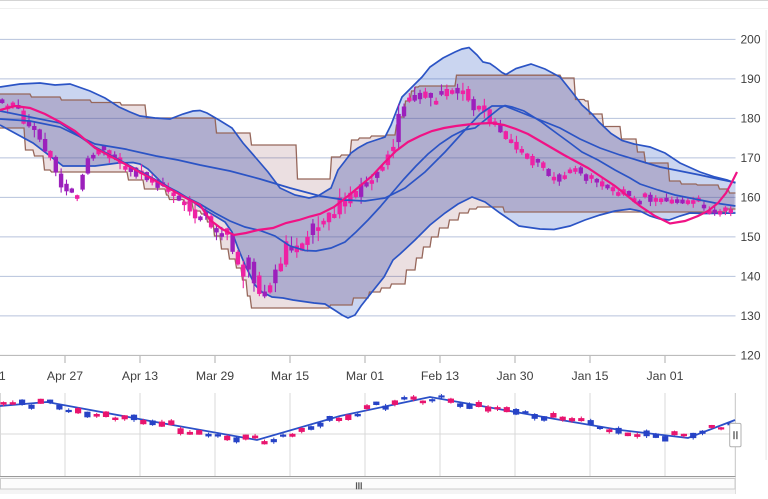 This screenshot has width=768, height=499. What do you see at coordinates (751, 277) in the screenshot?
I see `svg-text: 140` at bounding box center [751, 277].